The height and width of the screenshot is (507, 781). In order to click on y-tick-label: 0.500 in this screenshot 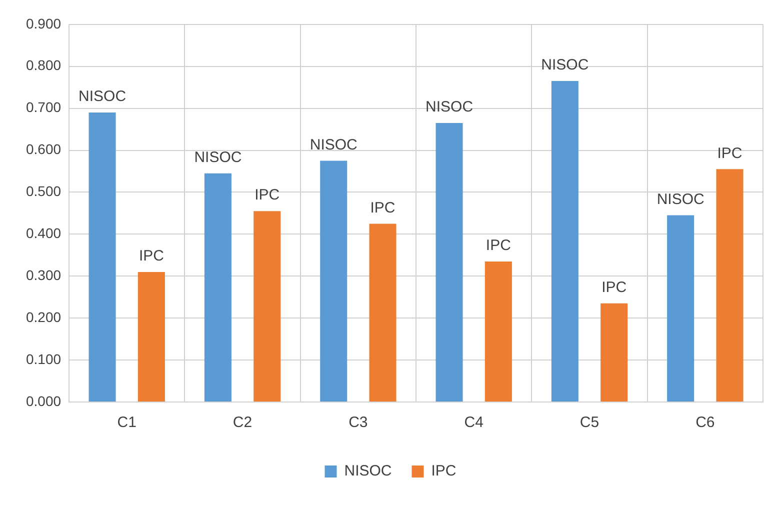, I will do `click(44, 191)`.